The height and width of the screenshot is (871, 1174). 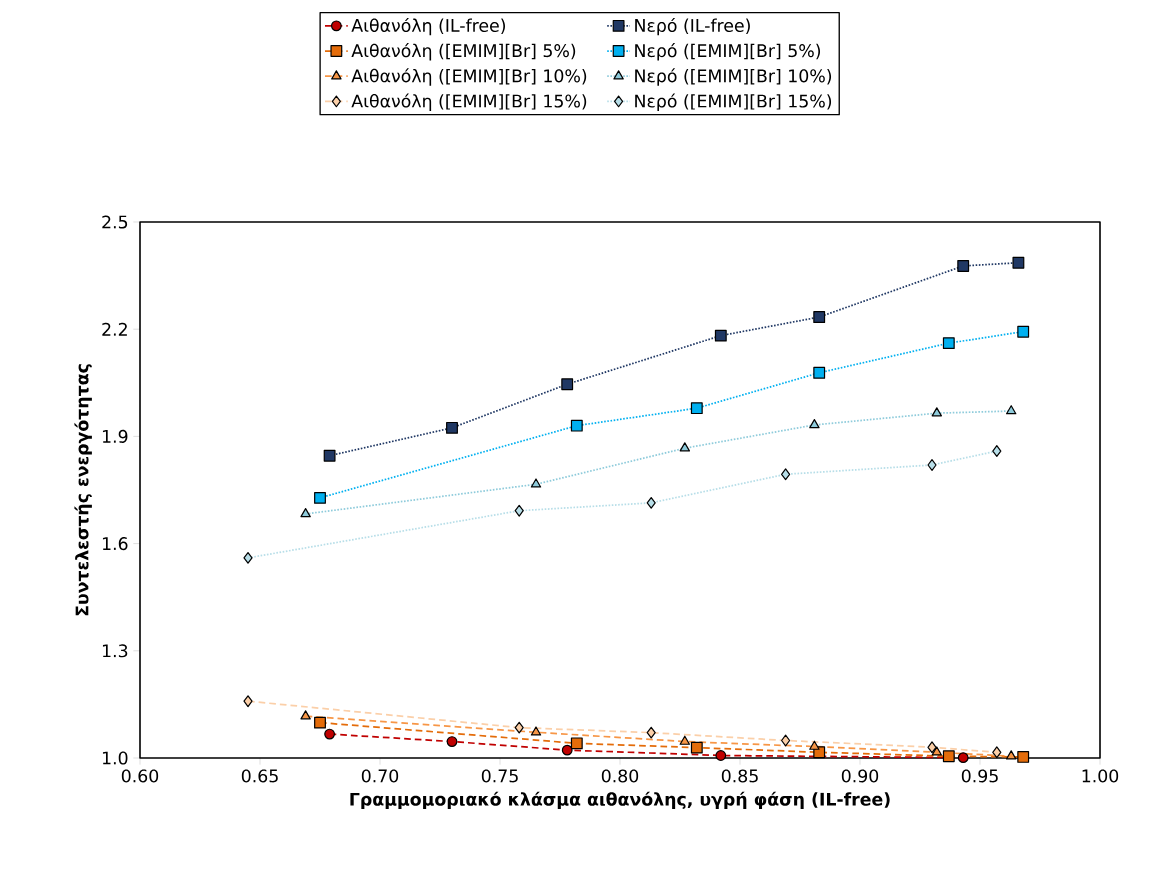 I want to click on x-tick-label: 0.70, so click(x=380, y=776).